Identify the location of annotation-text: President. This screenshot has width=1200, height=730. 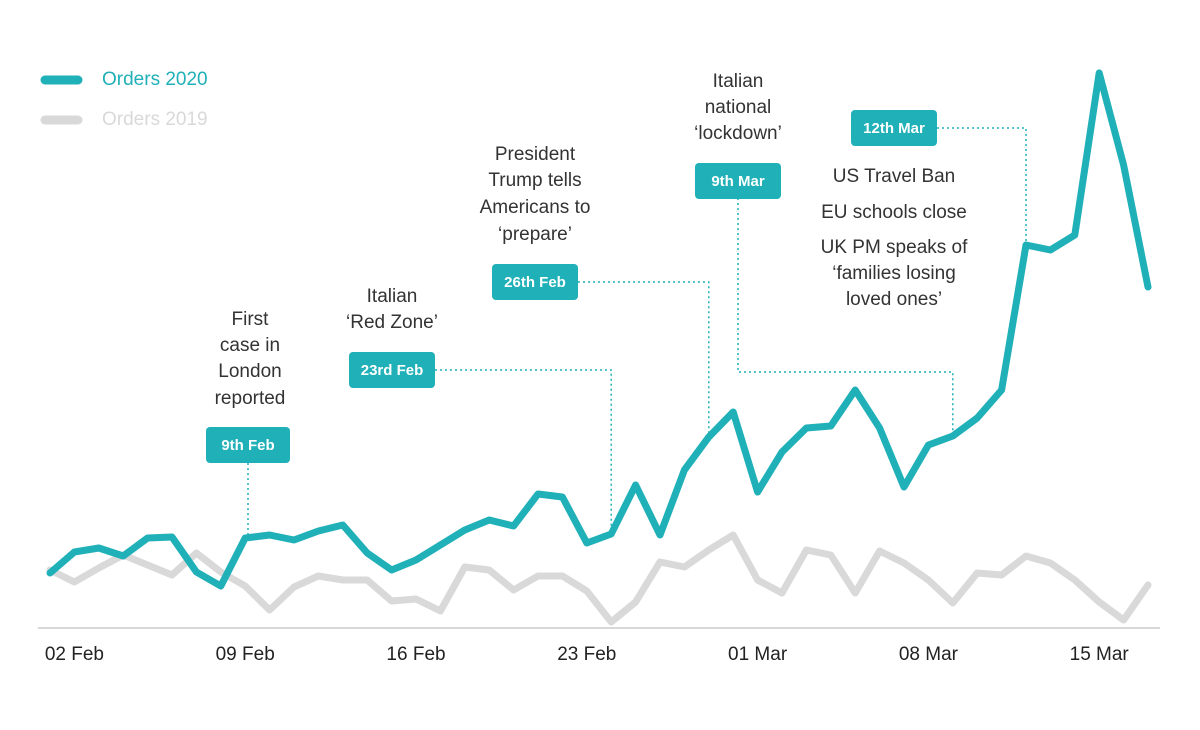
(535, 154).